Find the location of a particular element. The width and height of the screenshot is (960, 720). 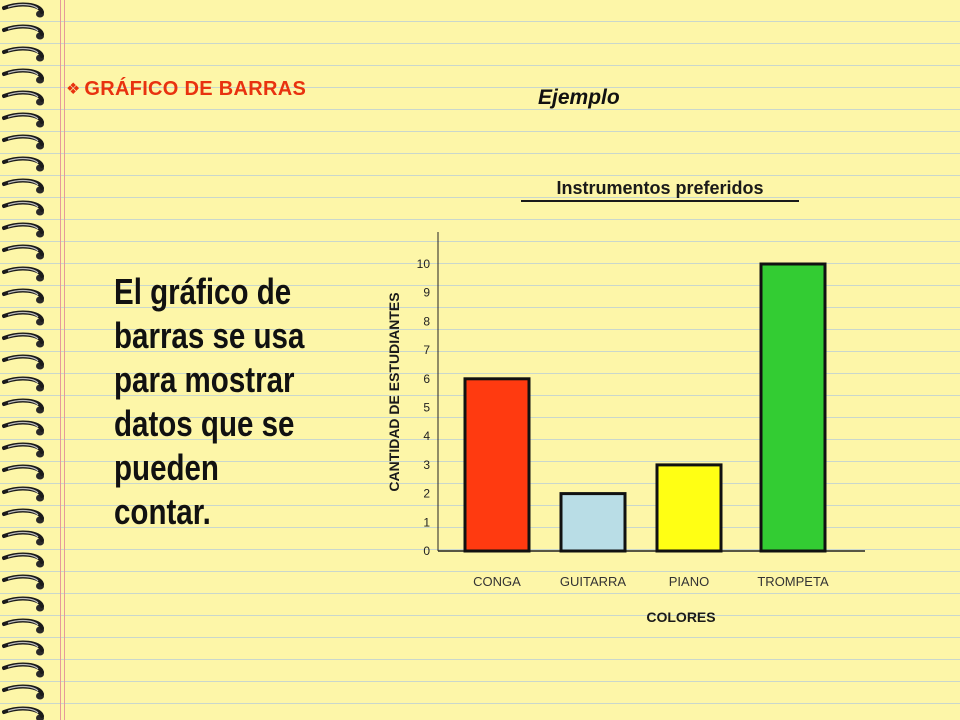

y-tick-label: 7 is located at coordinates (426, 350).